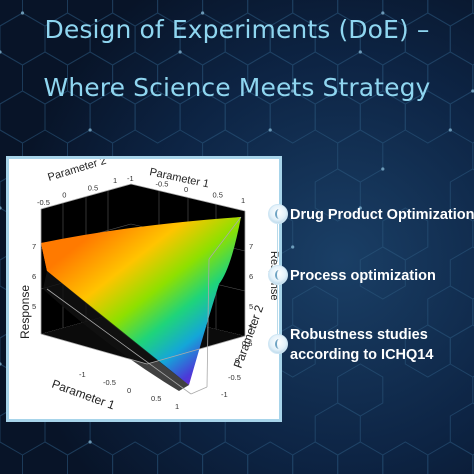  I want to click on left-z-tick-label: 5, so click(34, 306).